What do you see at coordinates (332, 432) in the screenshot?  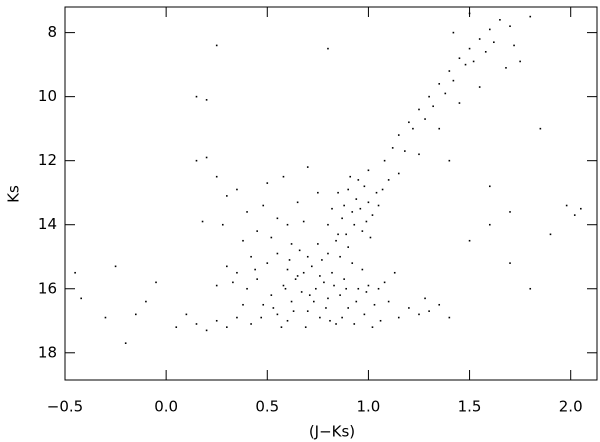 I see `x-axis-label: (J−Ks)` at bounding box center [332, 432].